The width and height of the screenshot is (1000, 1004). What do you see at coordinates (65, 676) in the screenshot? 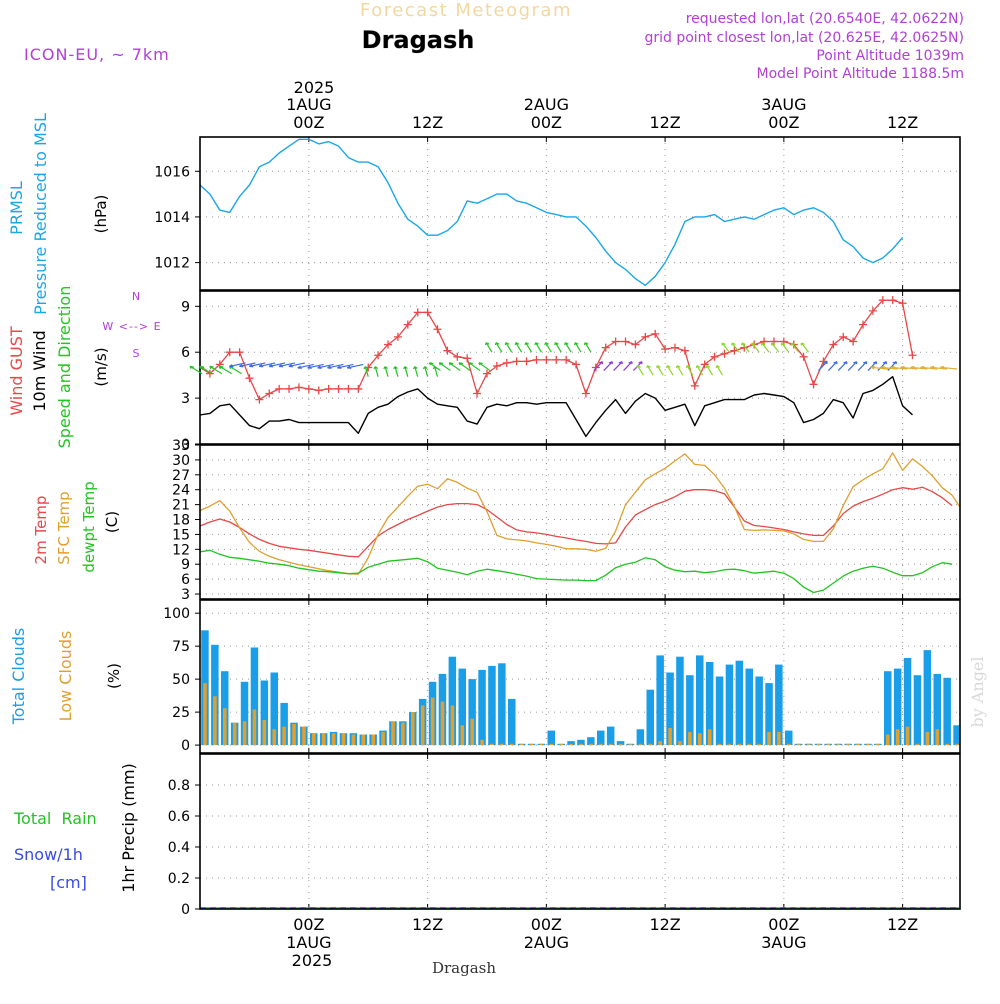
I see `low-clouds-label: Low Clouds` at bounding box center [65, 676].